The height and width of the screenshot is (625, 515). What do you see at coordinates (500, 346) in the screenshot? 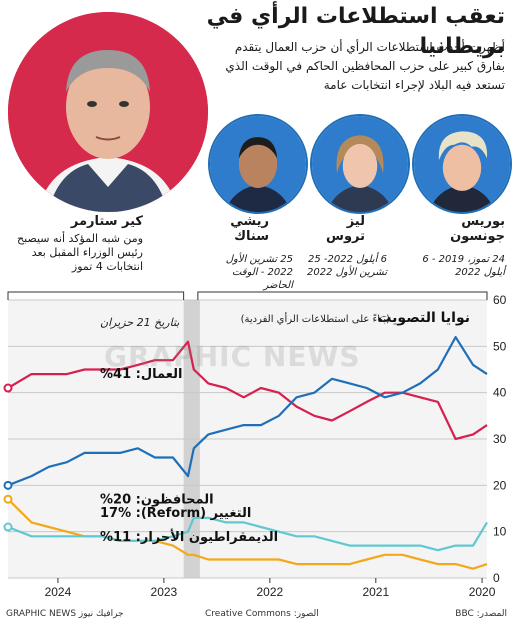
I see `y-tick-label: 50` at bounding box center [500, 346].